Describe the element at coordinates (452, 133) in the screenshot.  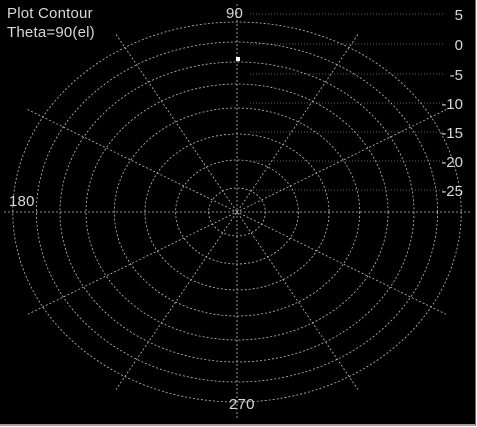
I see `level-label: -15` at that location.